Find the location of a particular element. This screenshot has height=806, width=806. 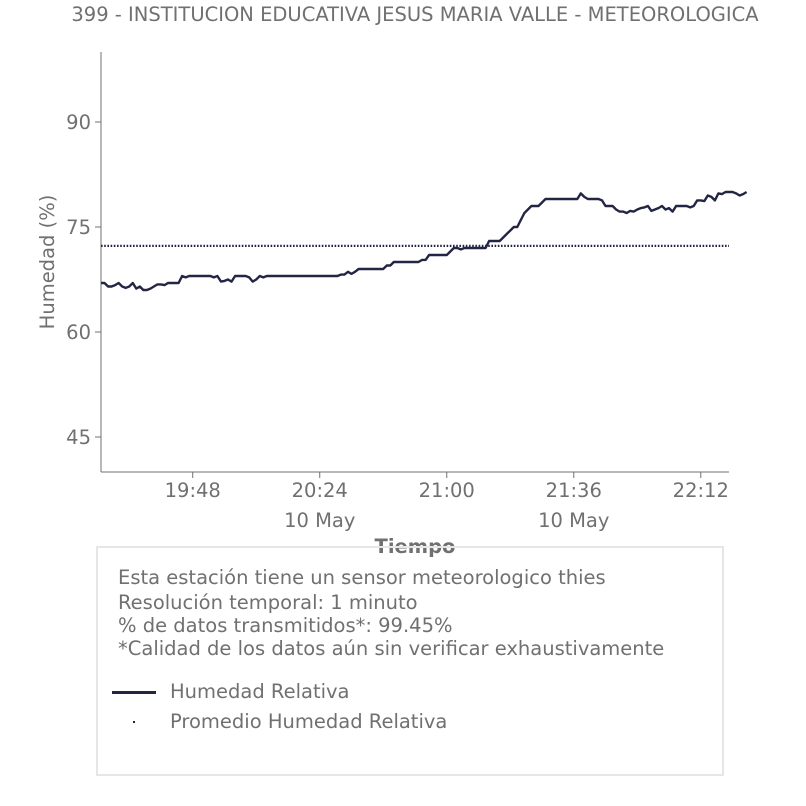

x-ticks: 19:48 20:24 10 May 21:00 21:36 10 May 22:12 is located at coordinates (447, 502).